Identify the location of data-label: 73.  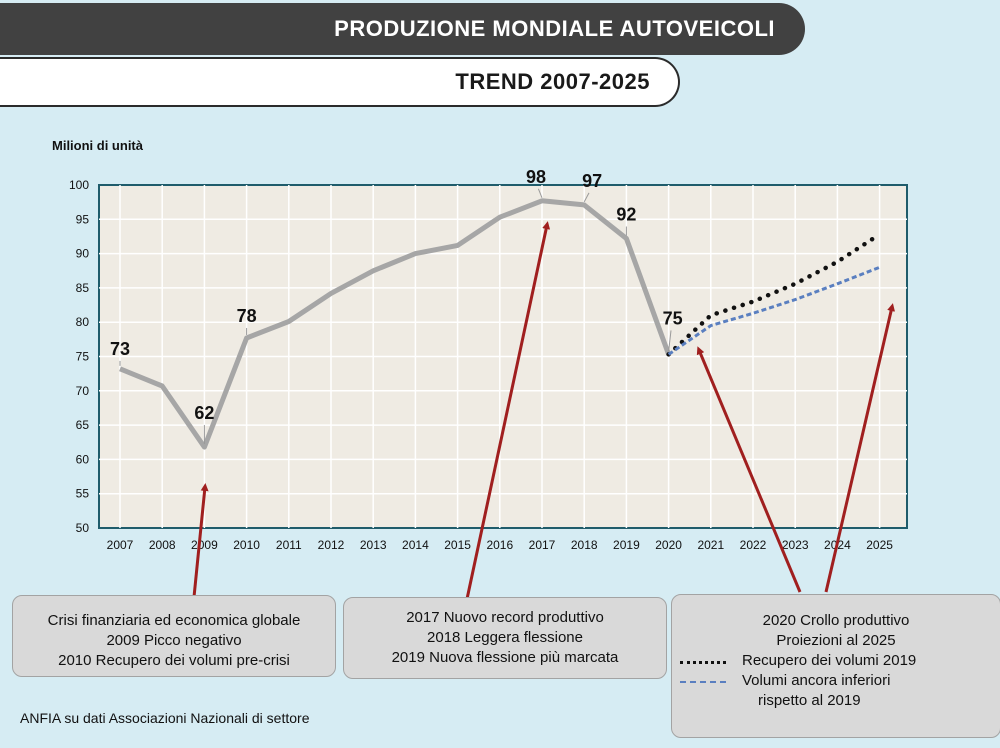
(120, 349).